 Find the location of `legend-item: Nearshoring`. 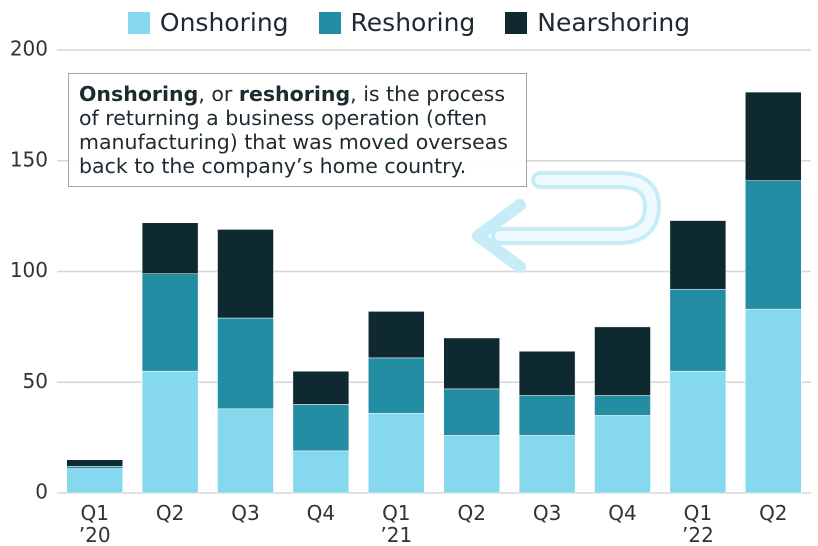

legend-item: Nearshoring is located at coordinates (597, 22).